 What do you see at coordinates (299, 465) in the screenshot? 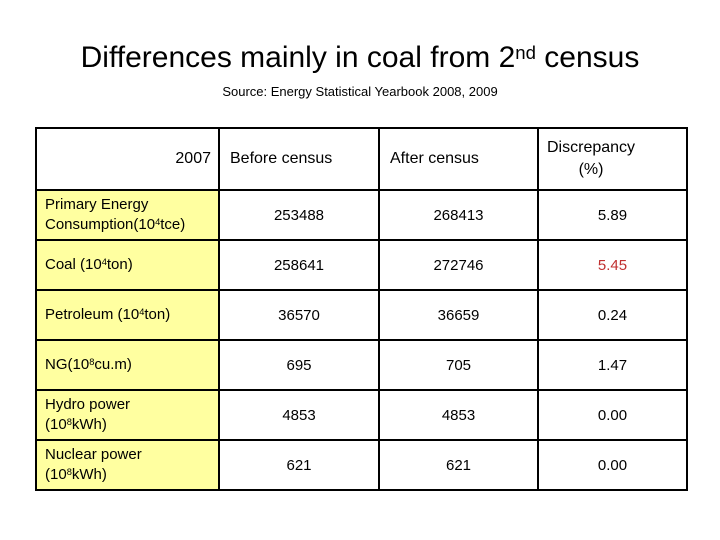
I see `before-census-value: 621` at bounding box center [299, 465].